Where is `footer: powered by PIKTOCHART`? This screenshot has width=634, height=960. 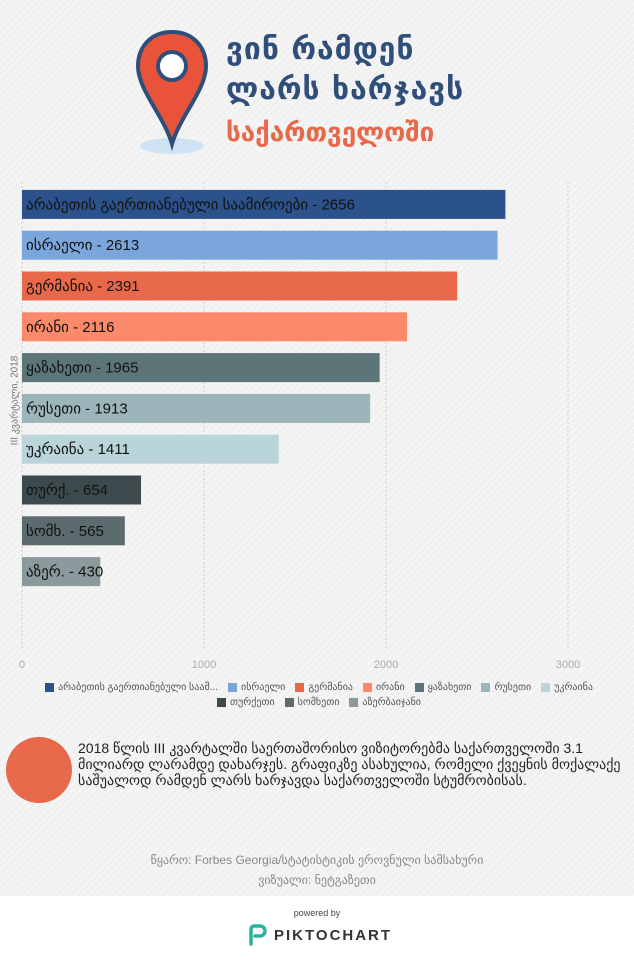 footer: powered by PIKTOCHART is located at coordinates (317, 928).